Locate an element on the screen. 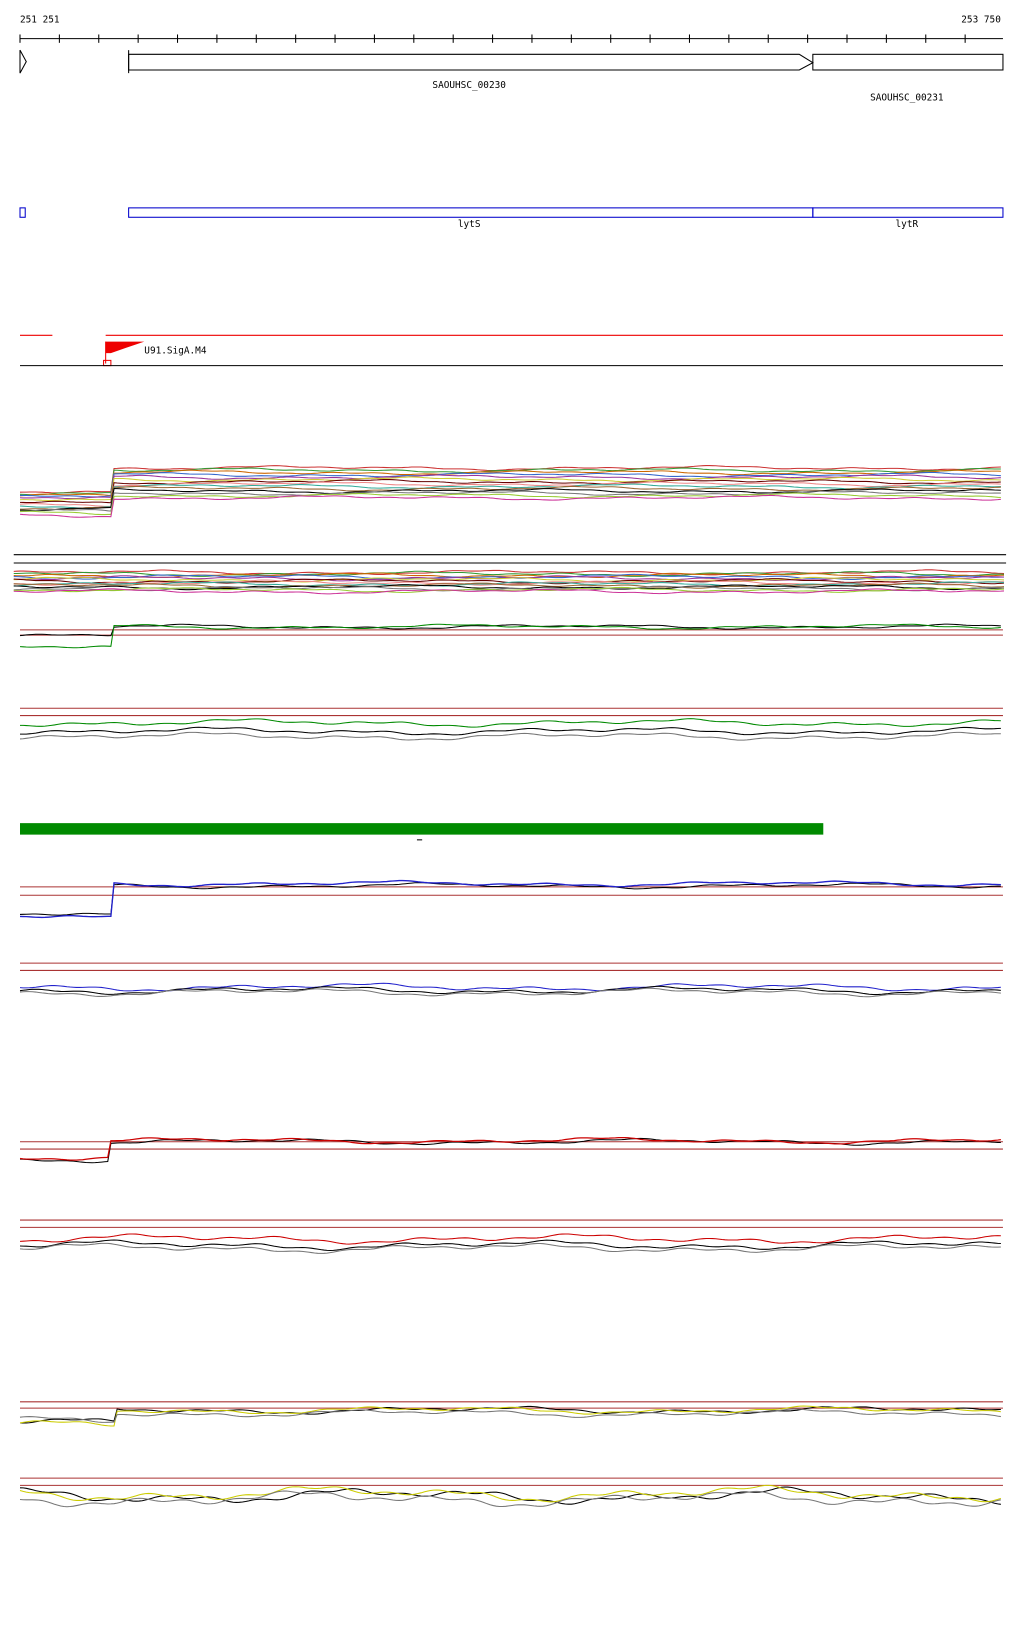 The width and height of the screenshot is (1024, 1644). feature-label: lytS is located at coordinates (469, 224).